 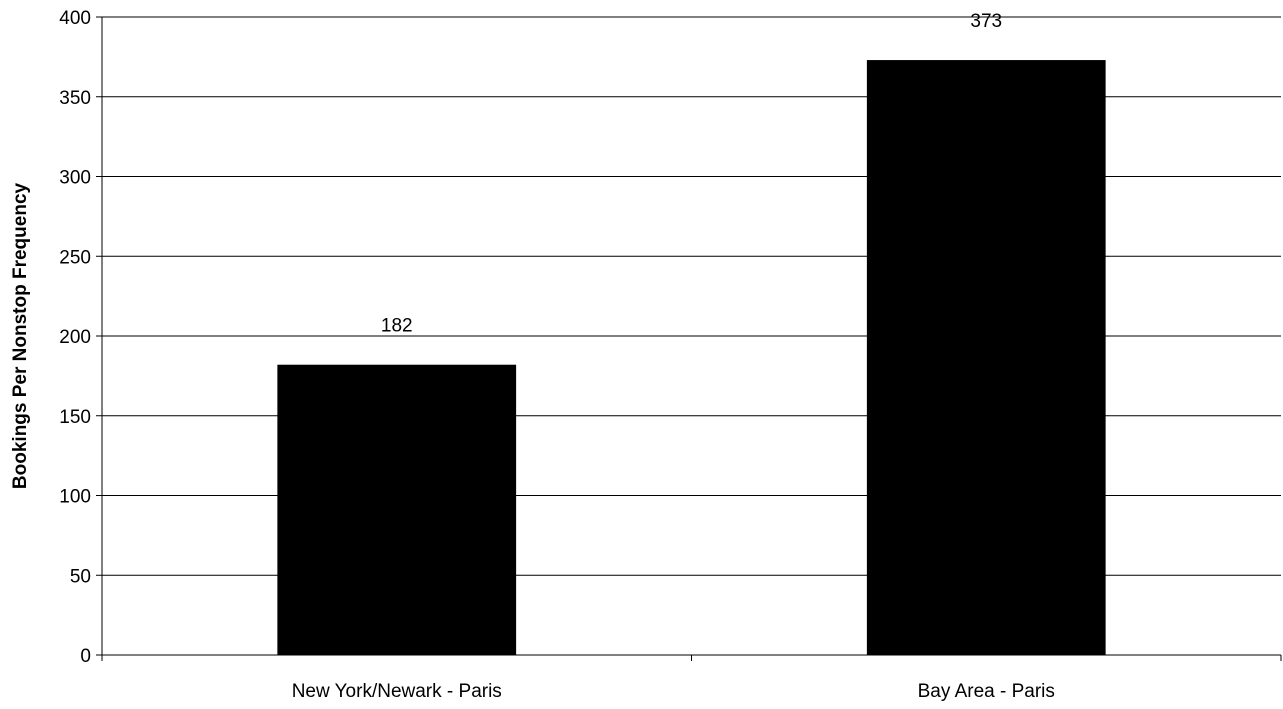 I want to click on x-tick-label-2: Bay Area - Paris, so click(x=986, y=691).